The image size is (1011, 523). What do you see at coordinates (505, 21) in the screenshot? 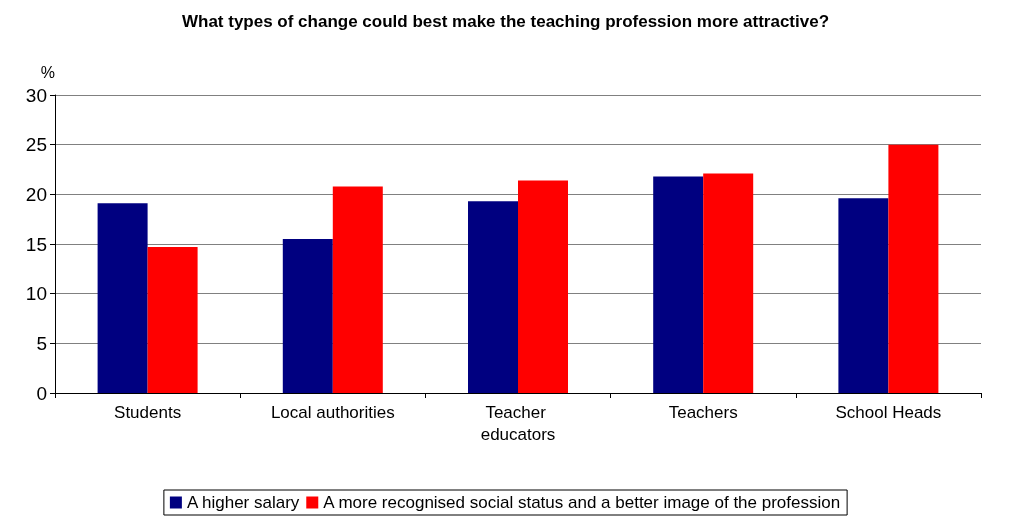
I see `chart-title: What types of change could best make the teaching profession more attractive?` at bounding box center [505, 21].